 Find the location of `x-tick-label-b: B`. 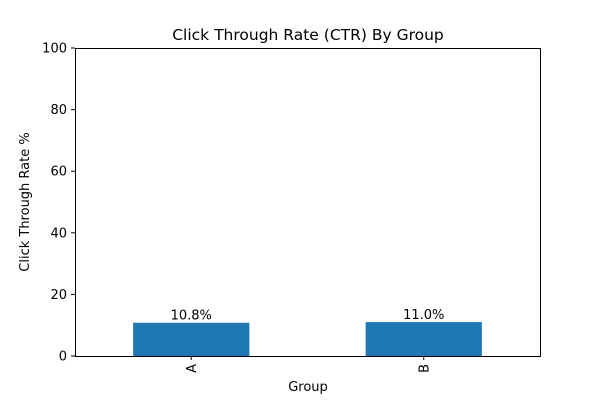

x-tick-label-b: B is located at coordinates (424, 368).